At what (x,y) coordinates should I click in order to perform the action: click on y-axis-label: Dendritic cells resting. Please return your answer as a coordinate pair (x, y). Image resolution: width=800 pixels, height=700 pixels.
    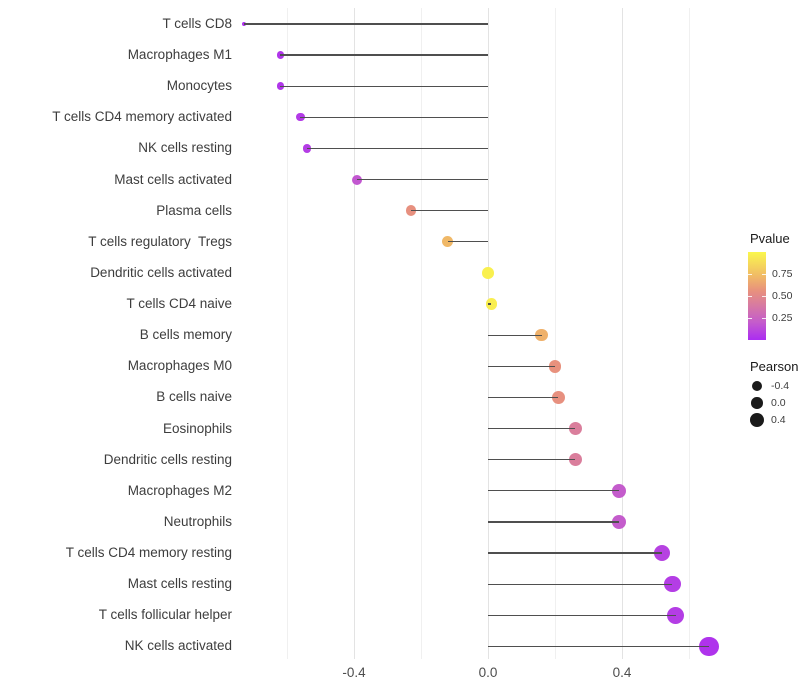
    Looking at the image, I should click on (167, 459).